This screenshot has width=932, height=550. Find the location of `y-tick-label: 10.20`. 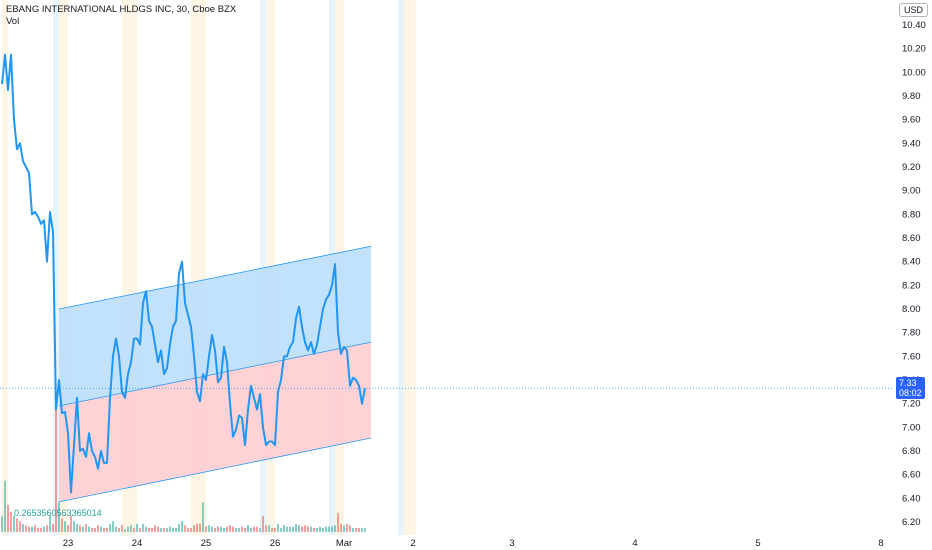

y-tick-label: 10.20 is located at coordinates (914, 49).